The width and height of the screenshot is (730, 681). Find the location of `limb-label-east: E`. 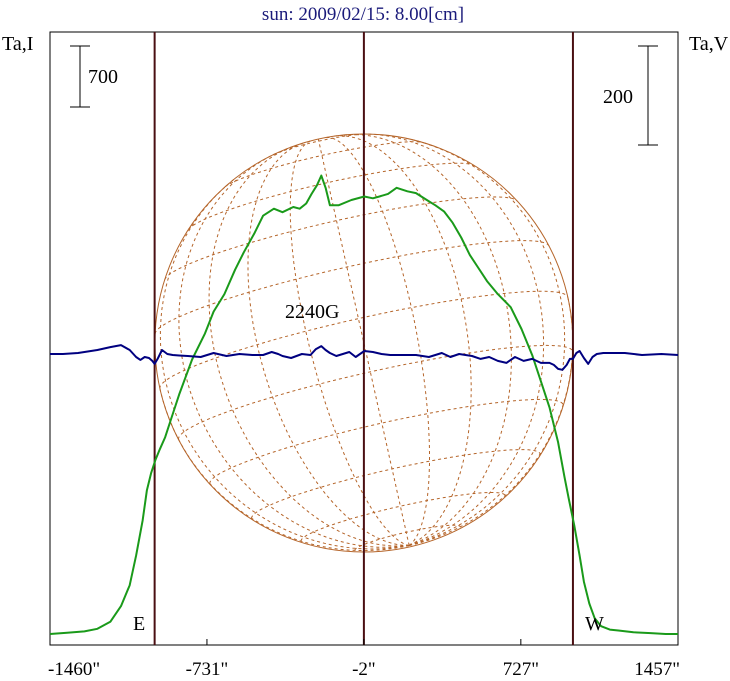

limb-label-east: E is located at coordinates (139, 624).